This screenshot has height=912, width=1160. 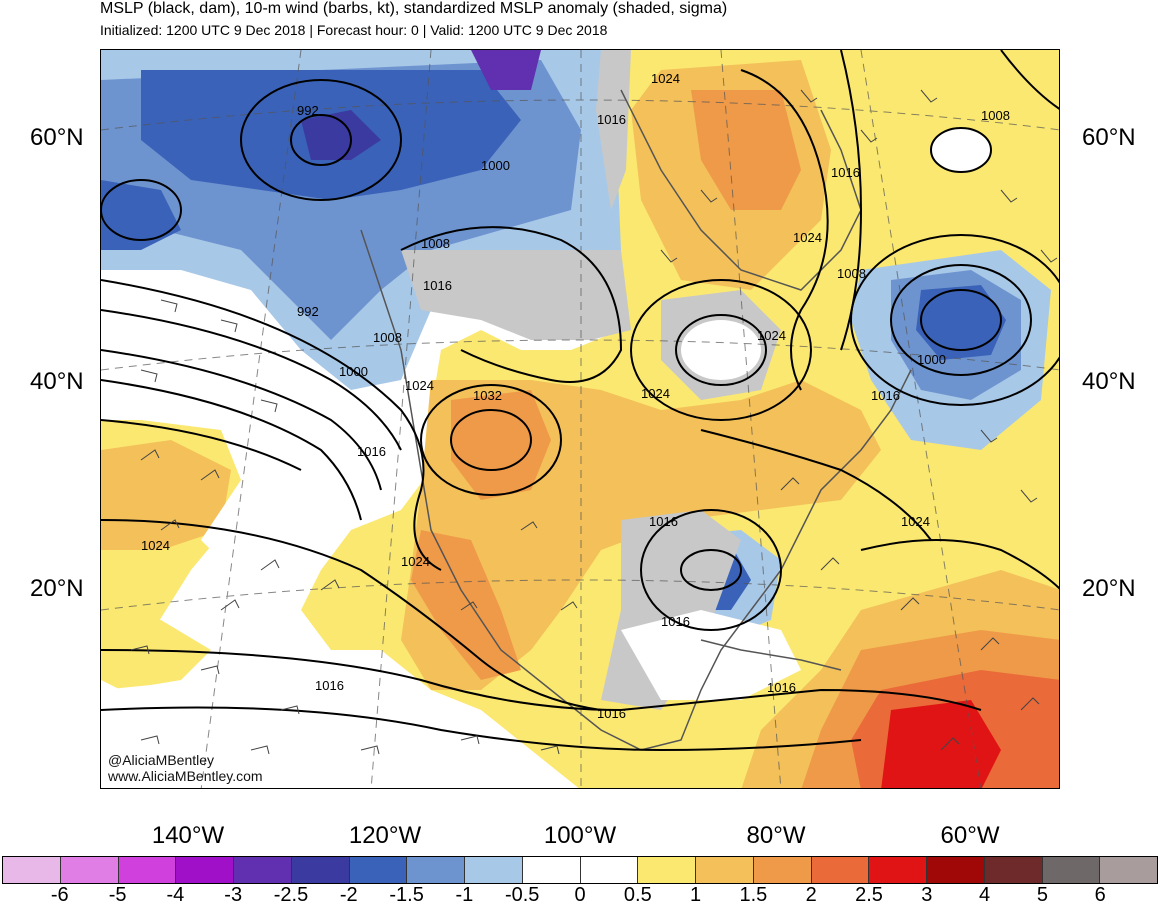 What do you see at coordinates (985, 895) in the screenshot?
I see `colorbar-level-label: 4` at bounding box center [985, 895].